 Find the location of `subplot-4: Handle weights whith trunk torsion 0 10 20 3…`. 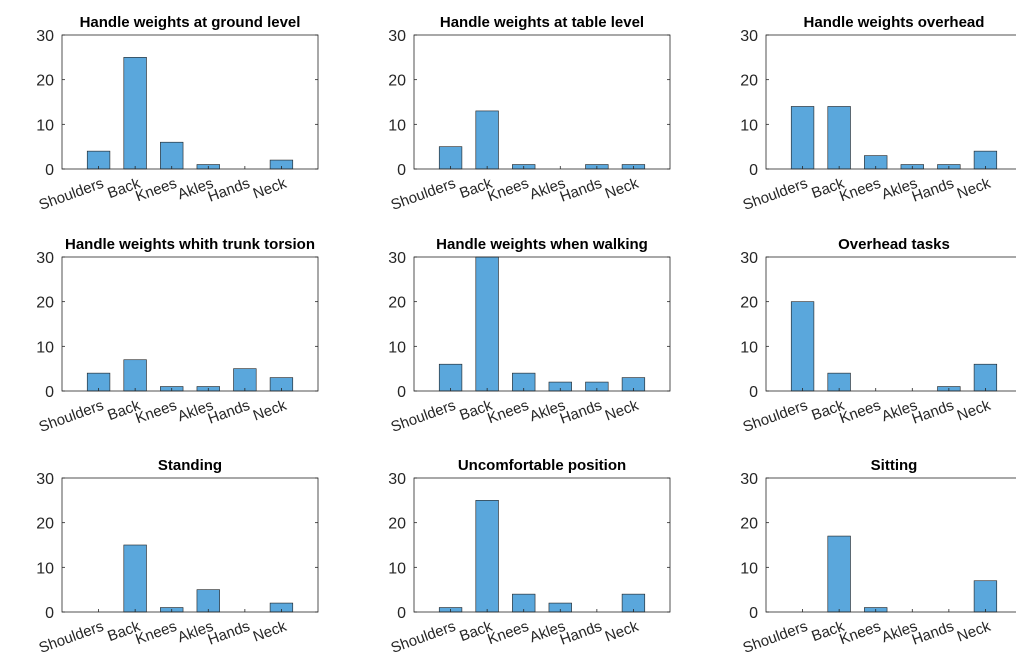

subplot-4: Handle weights whith trunk torsion 0 10 20 3… is located at coordinates (177, 336).